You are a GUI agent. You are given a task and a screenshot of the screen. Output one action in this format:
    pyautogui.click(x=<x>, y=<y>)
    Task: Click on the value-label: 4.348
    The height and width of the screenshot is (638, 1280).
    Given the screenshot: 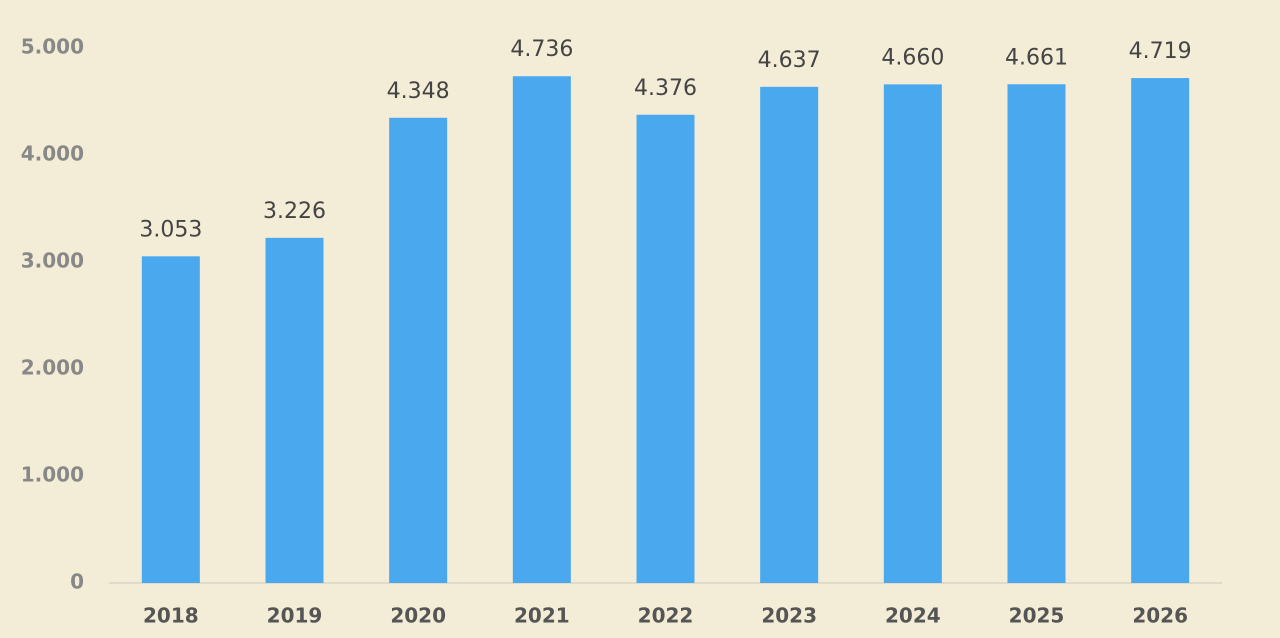 What is the action you would take?
    pyautogui.click(x=418, y=91)
    